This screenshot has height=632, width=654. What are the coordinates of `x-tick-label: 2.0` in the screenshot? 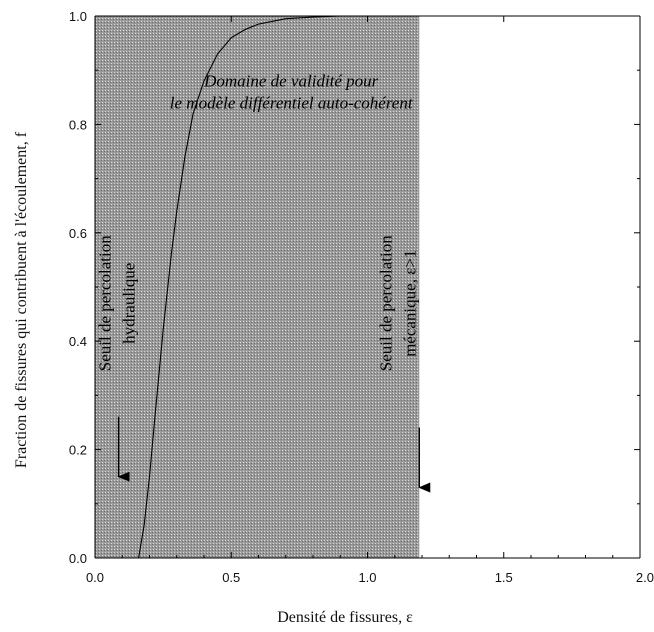 It's located at (645, 577).